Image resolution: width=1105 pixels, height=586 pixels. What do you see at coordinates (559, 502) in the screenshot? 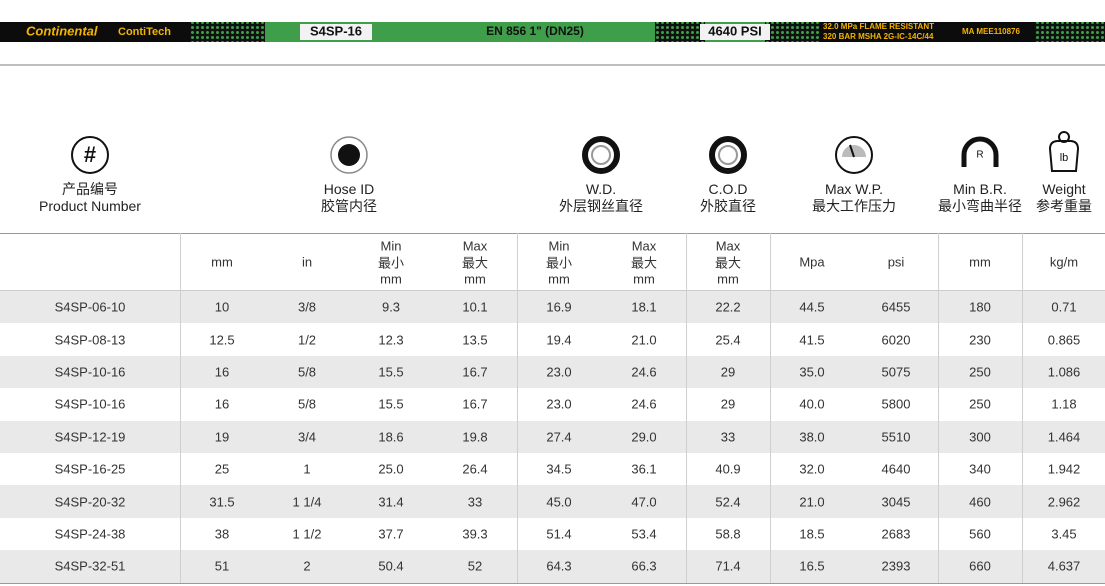
I see `table-cell: 45.0` at bounding box center [559, 502].